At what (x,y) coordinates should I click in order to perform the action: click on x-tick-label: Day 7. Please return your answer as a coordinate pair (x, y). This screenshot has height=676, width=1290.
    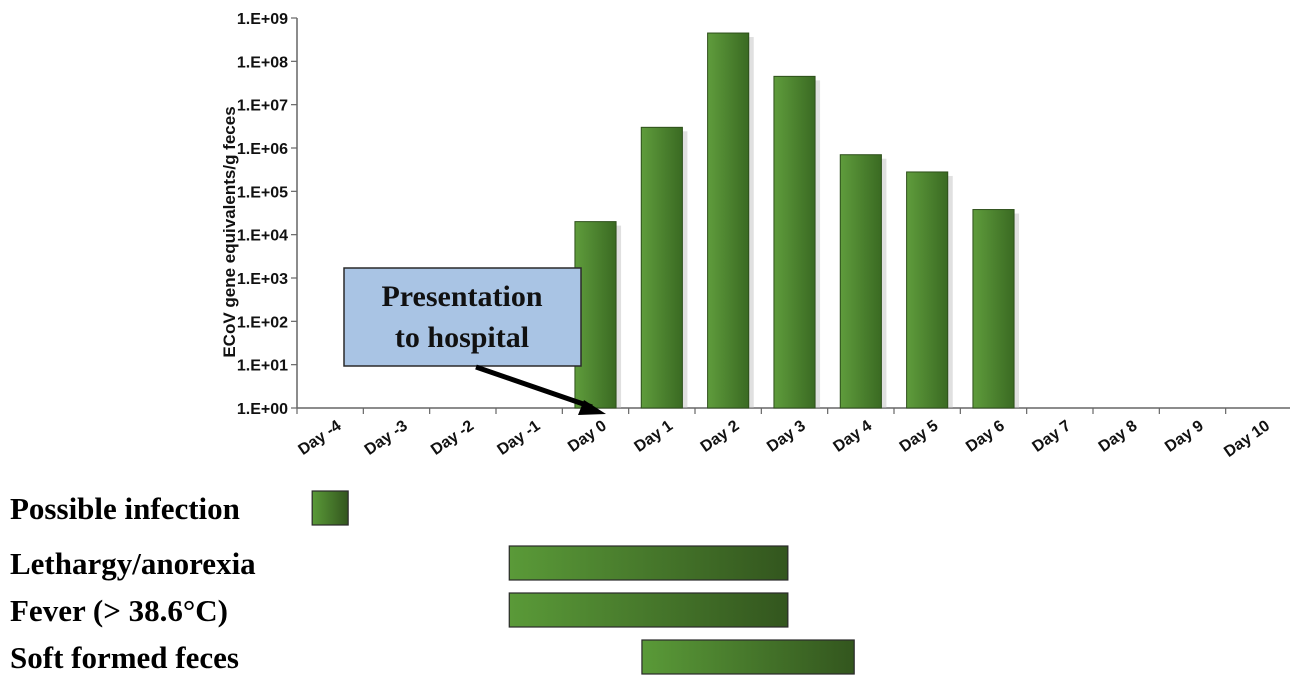
    Looking at the image, I should click on (1051, 436).